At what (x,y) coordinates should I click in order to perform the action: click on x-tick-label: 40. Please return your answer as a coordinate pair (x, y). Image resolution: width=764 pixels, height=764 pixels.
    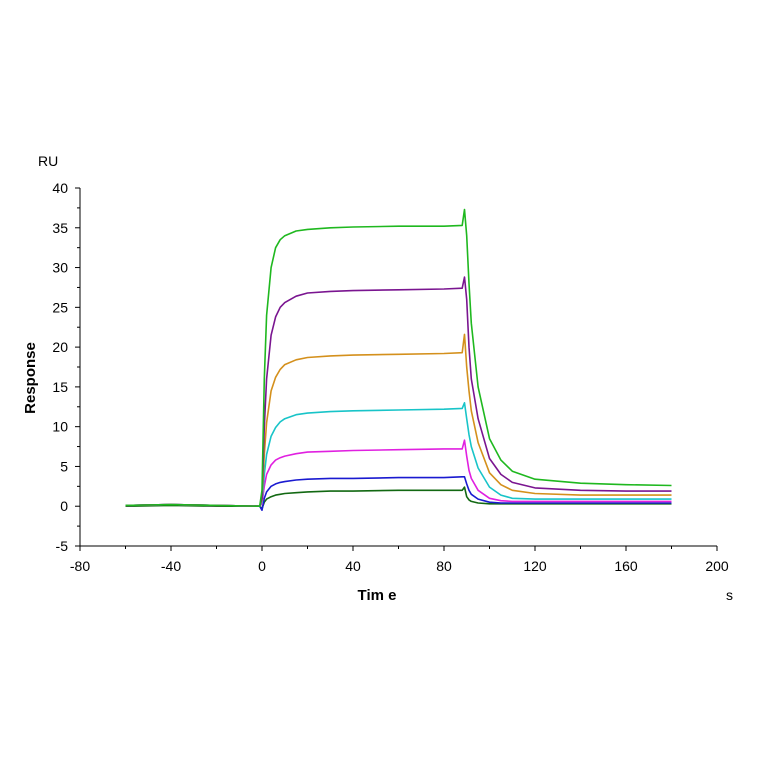
    Looking at the image, I should click on (353, 566).